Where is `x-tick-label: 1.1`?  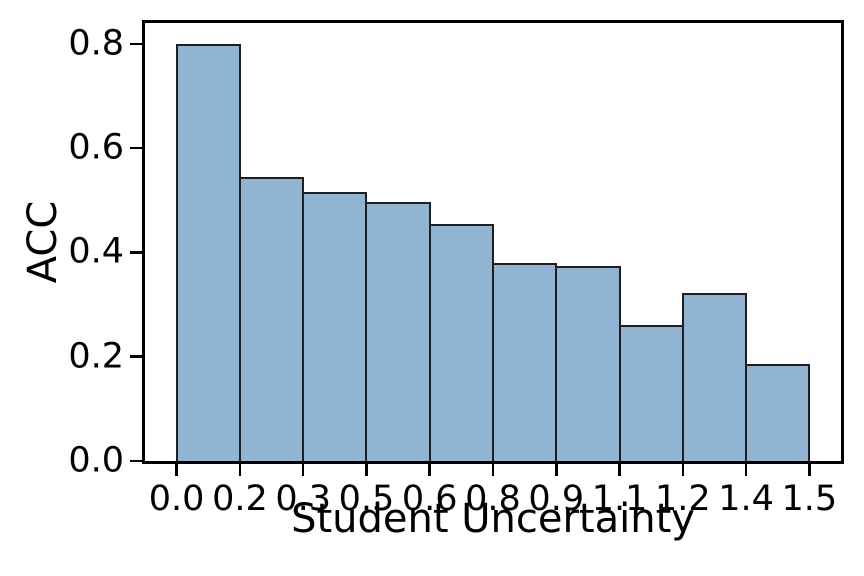 x-tick-label: 1.1 is located at coordinates (619, 499).